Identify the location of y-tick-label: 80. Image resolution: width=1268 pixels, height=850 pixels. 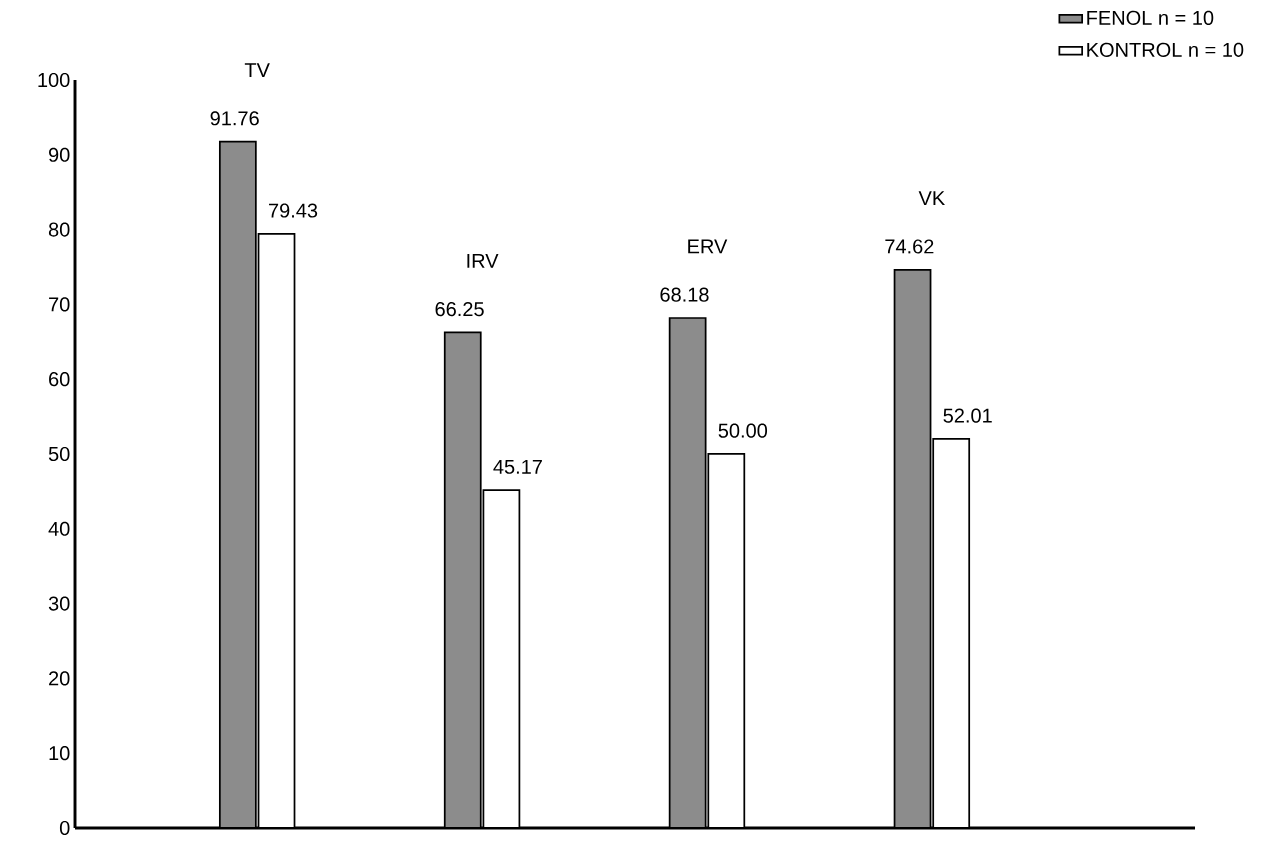
(59, 229).